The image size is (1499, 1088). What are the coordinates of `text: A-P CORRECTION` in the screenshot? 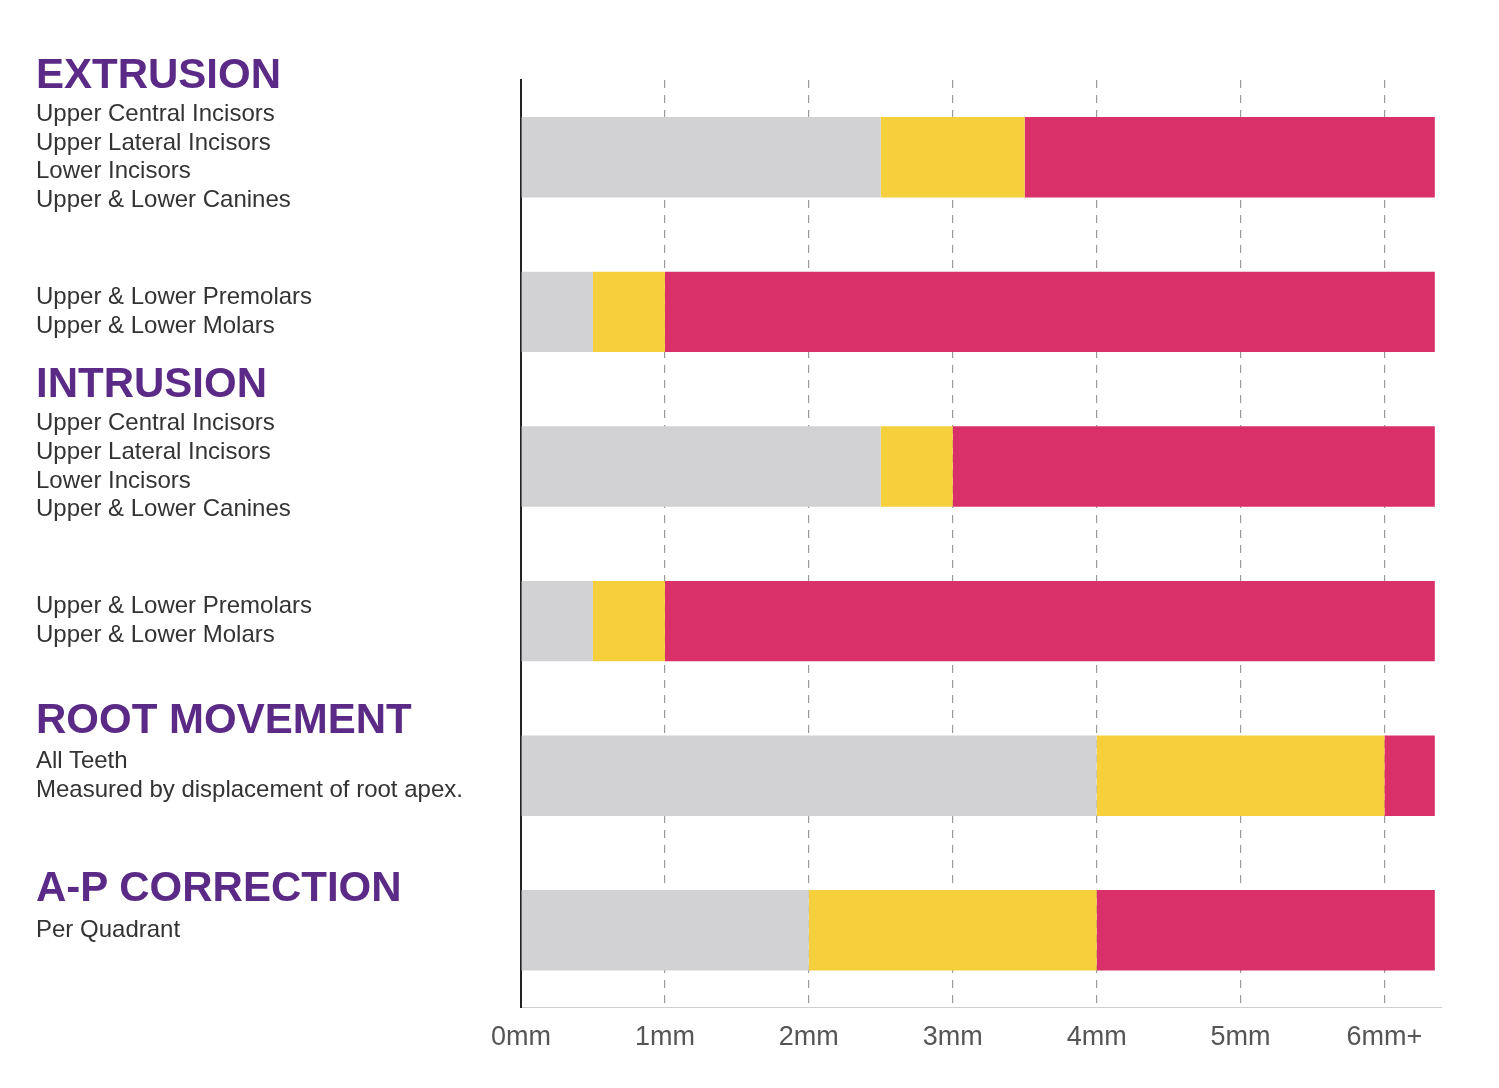 It's located at (219, 887).